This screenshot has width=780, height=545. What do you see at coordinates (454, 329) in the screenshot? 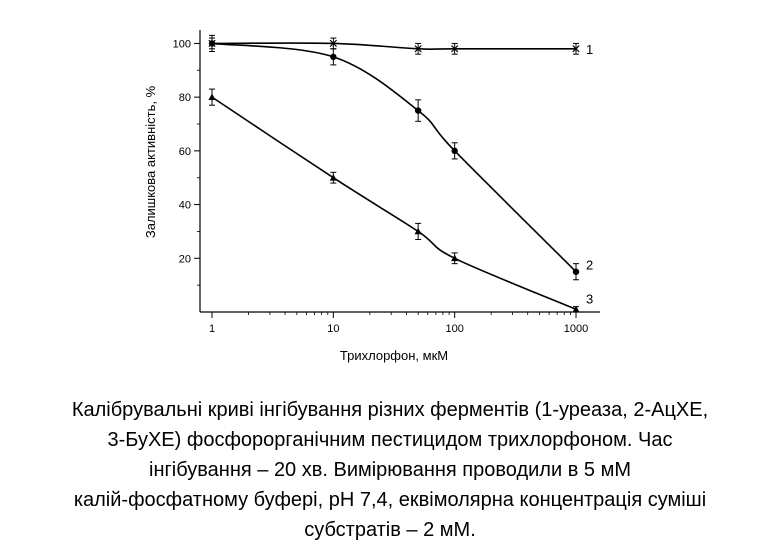
I see `x-tick-label: 100` at bounding box center [454, 329].